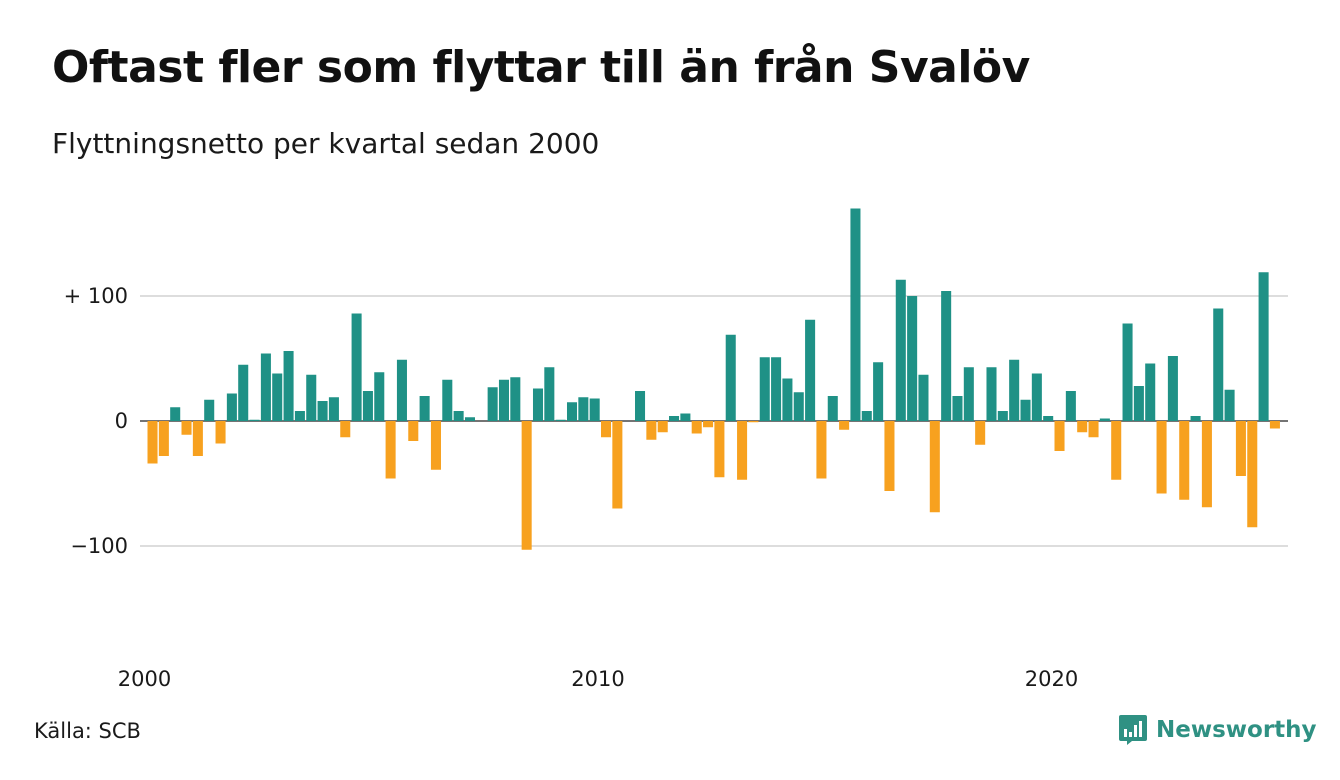 The width and height of the screenshot is (1340, 780). What do you see at coordinates (1133, 730) in the screenshot?
I see `newsworthy-logo-icon` at bounding box center [1133, 730].